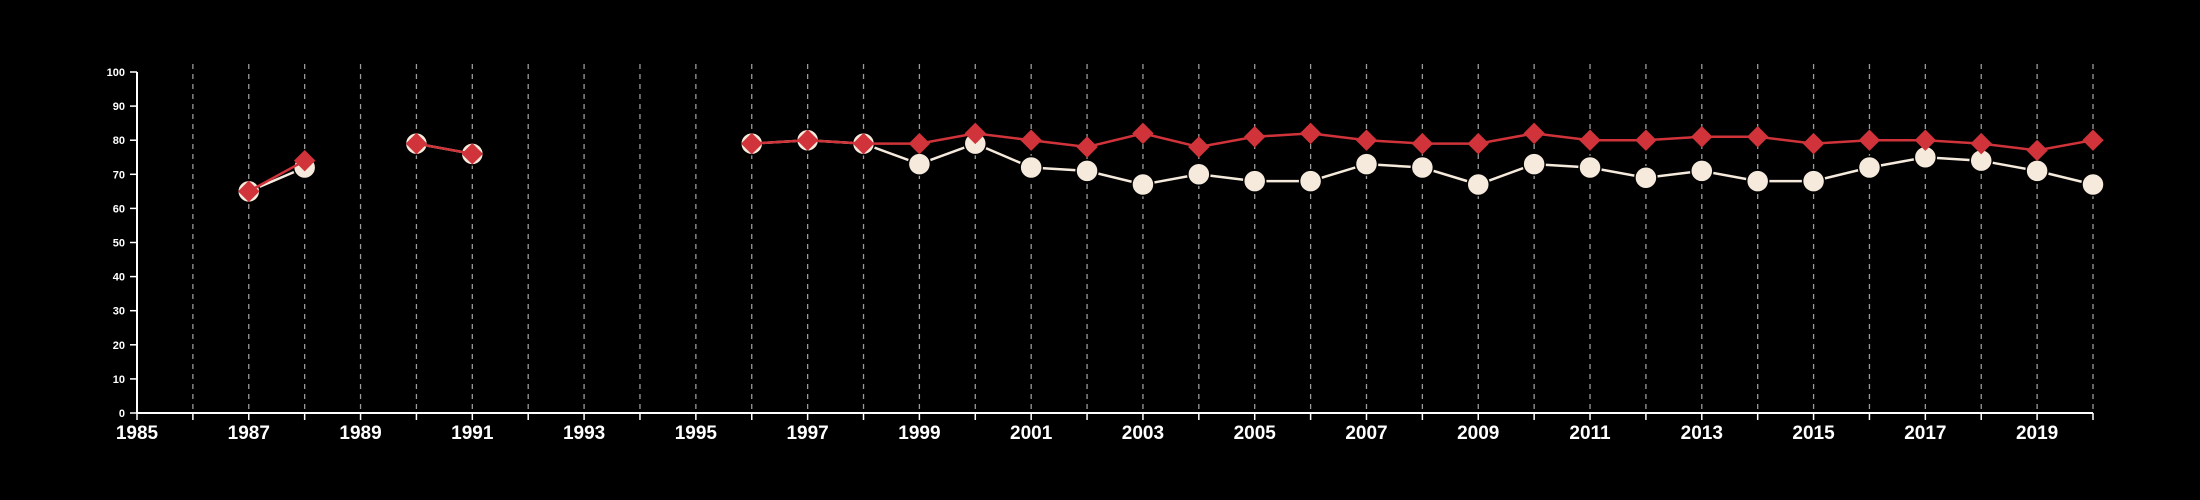 This screenshot has width=2200, height=500. I want to click on y-tick-label: 30, so click(119, 312).